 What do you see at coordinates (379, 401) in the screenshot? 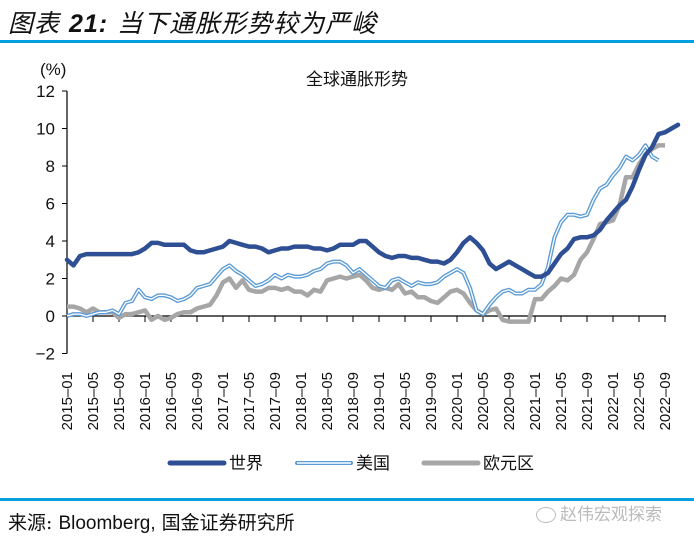
I see `x-tick-label: 2019–01` at bounding box center [379, 401].